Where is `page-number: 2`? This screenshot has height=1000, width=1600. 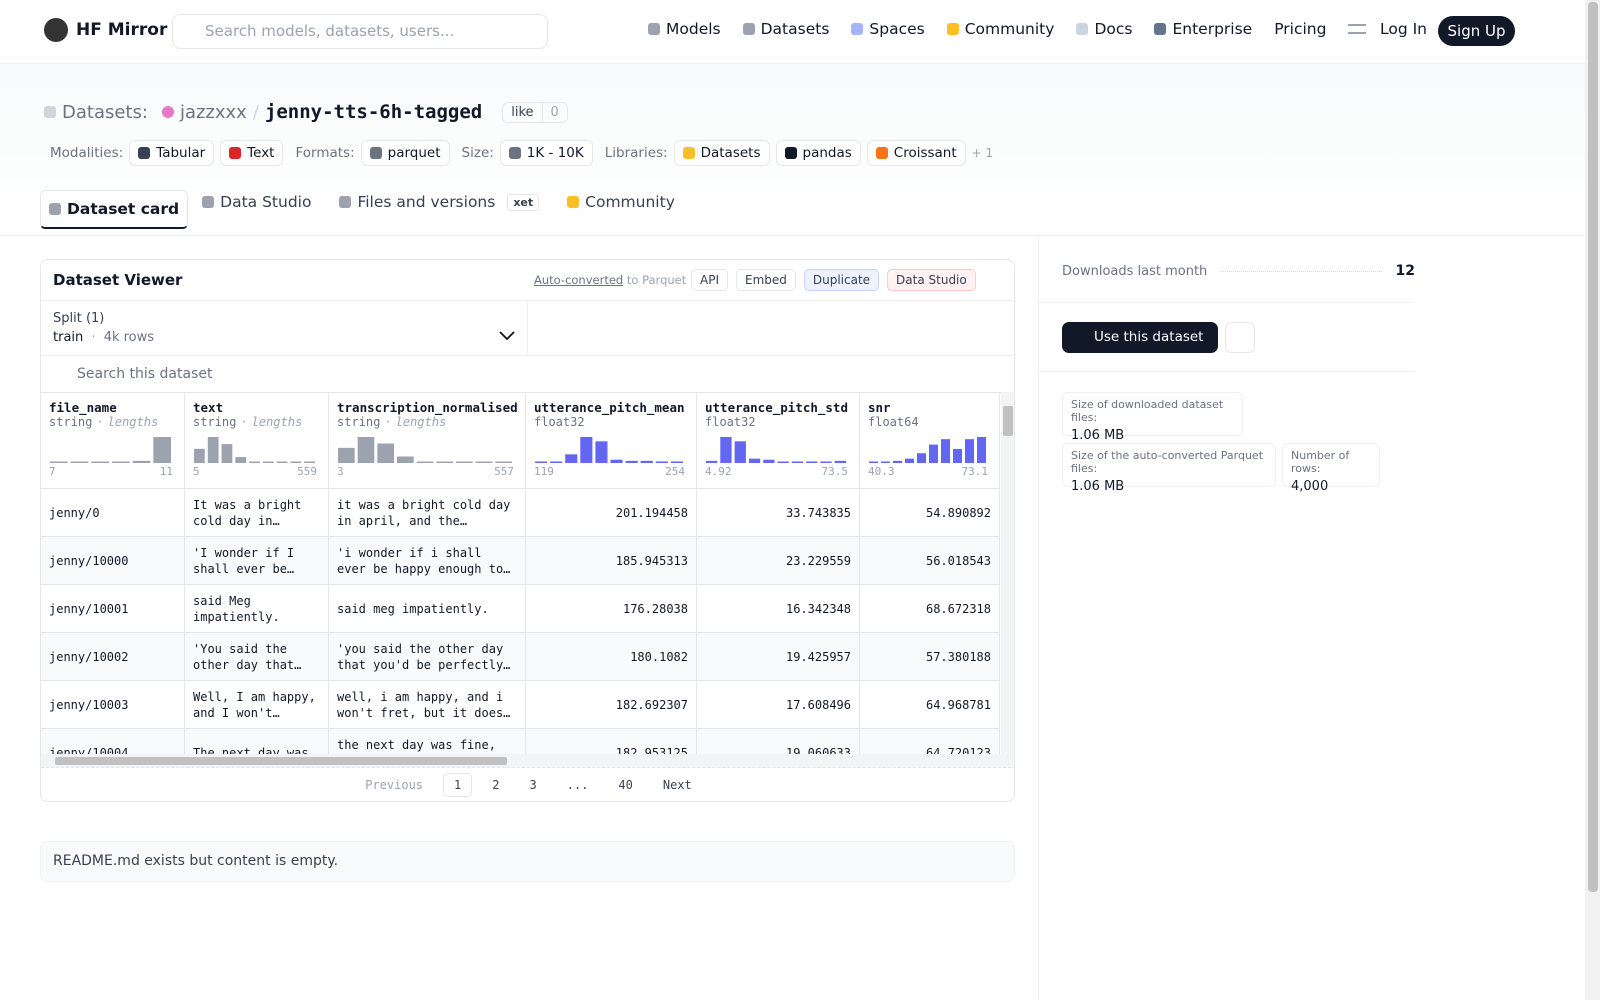 page-number: 2 is located at coordinates (496, 785).